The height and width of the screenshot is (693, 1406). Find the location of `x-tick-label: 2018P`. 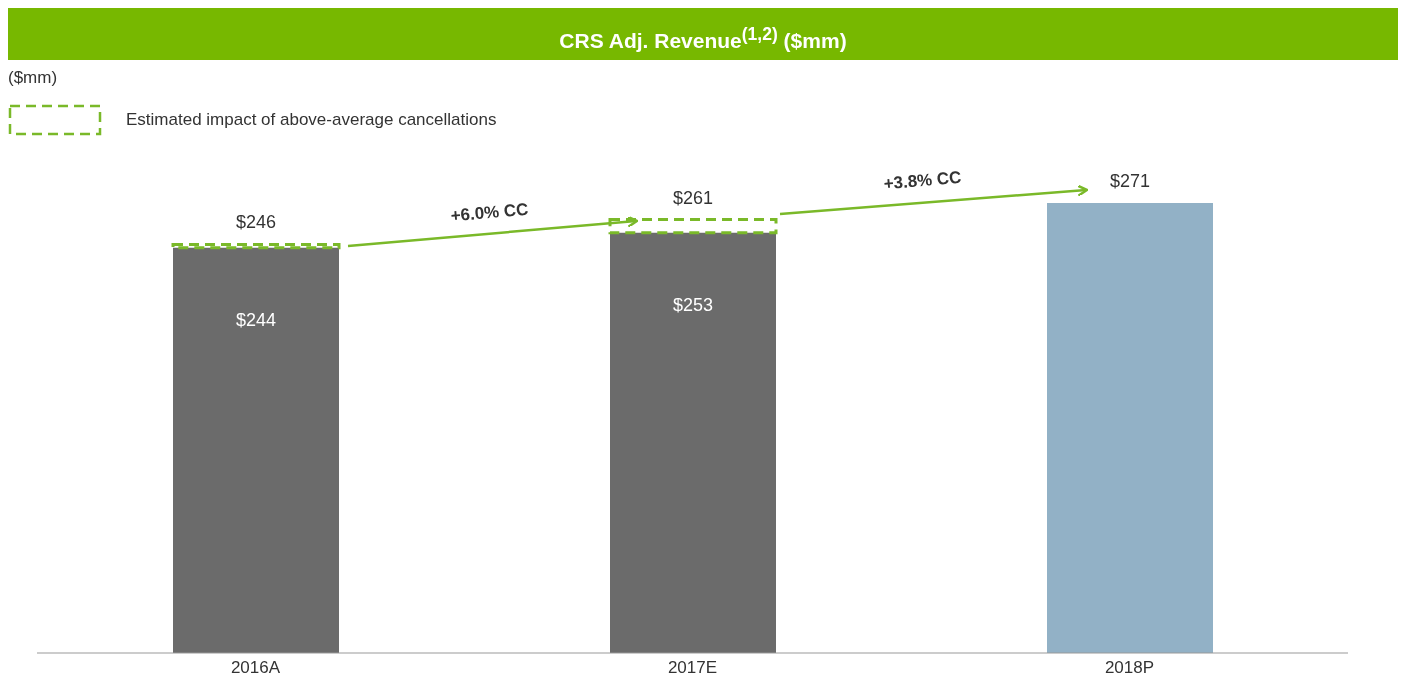

x-tick-label: 2018P is located at coordinates (1129, 668).